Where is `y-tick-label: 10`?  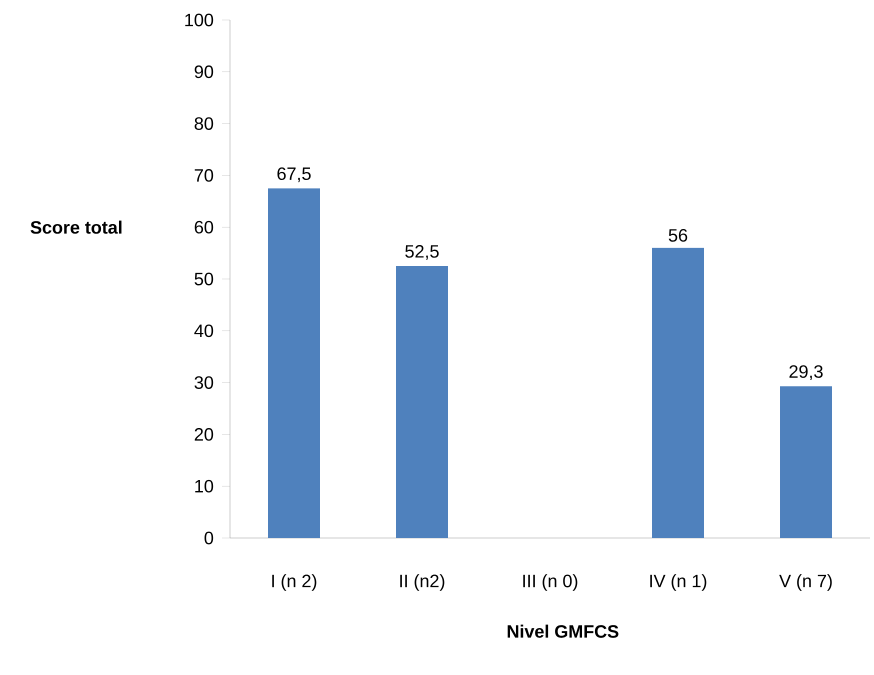
y-tick-label: 10 is located at coordinates (204, 486).